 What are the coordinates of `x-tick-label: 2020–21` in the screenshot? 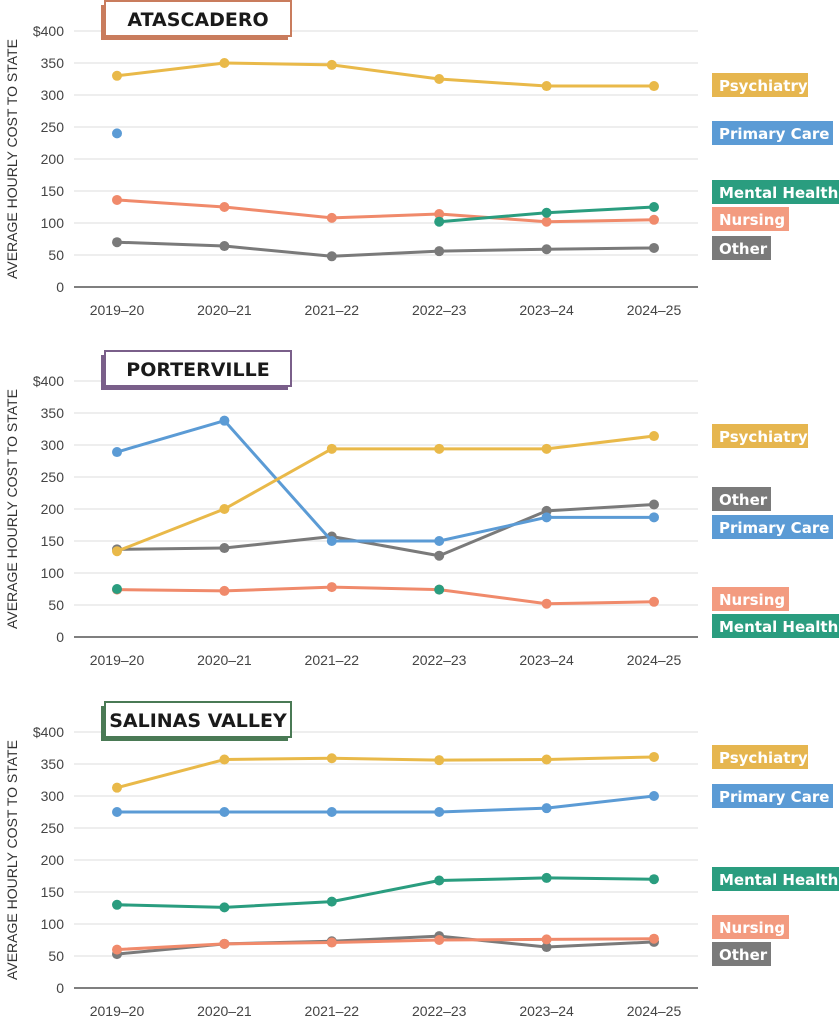 It's located at (224, 660).